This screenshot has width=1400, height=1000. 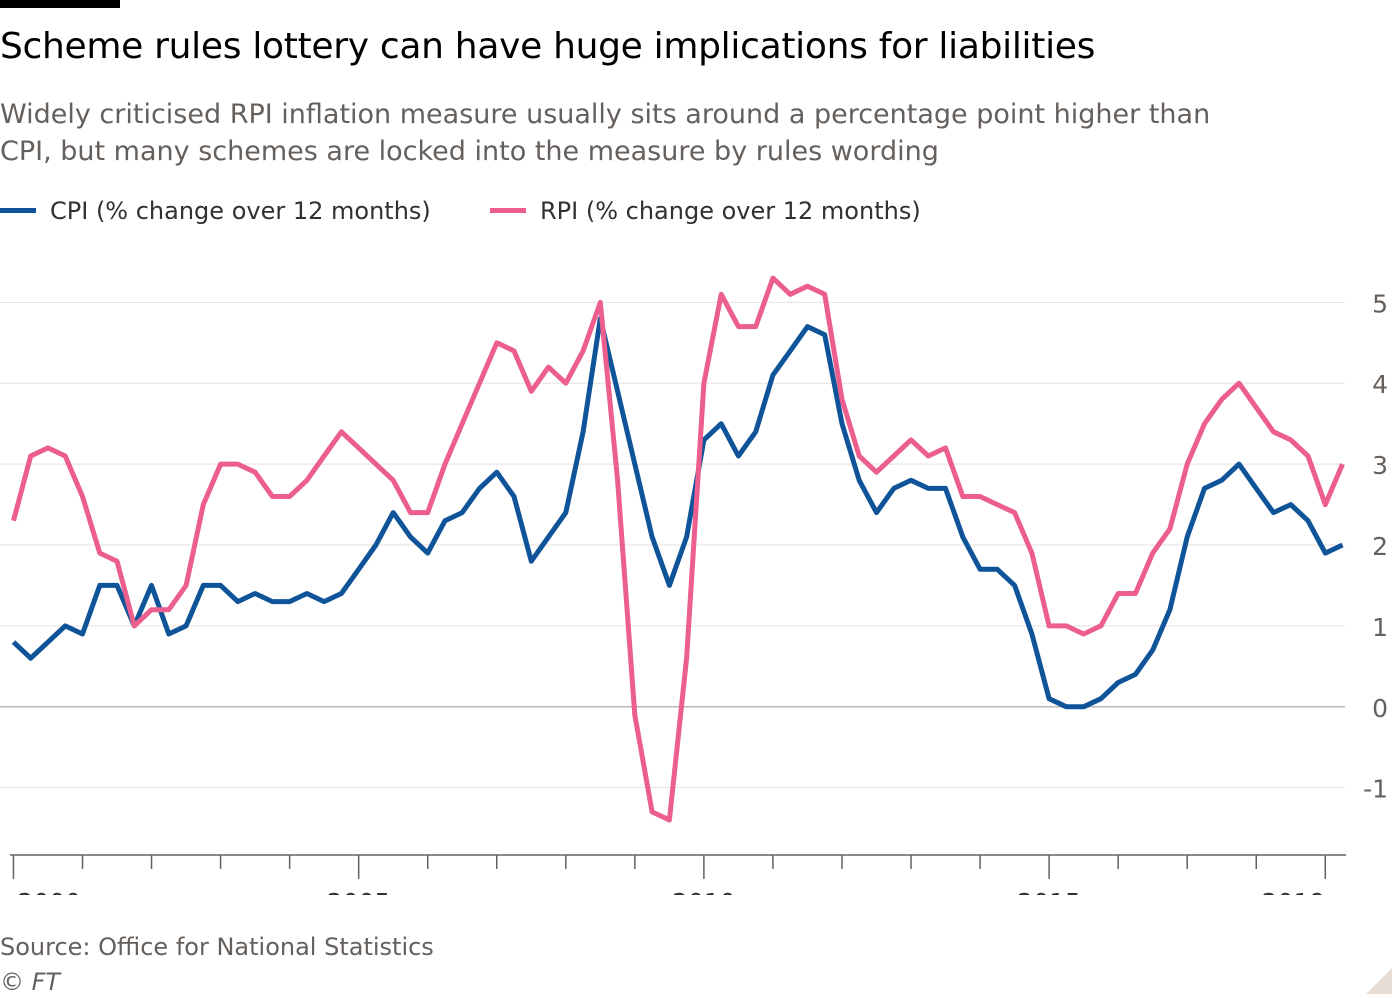 What do you see at coordinates (1380, 546) in the screenshot?
I see `y-tick-label: 2` at bounding box center [1380, 546].